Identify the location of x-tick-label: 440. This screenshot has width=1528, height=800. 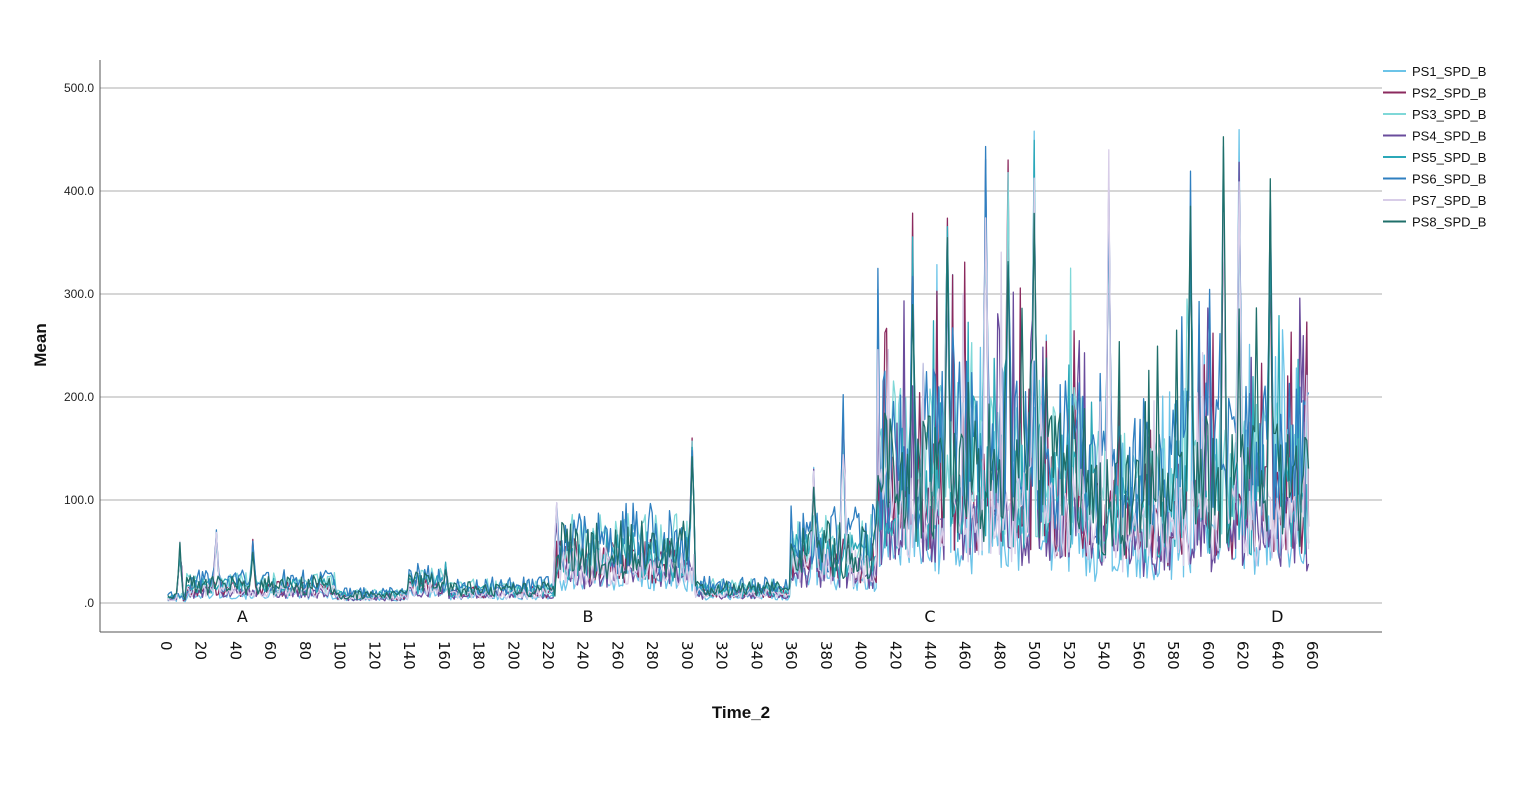
(930, 655).